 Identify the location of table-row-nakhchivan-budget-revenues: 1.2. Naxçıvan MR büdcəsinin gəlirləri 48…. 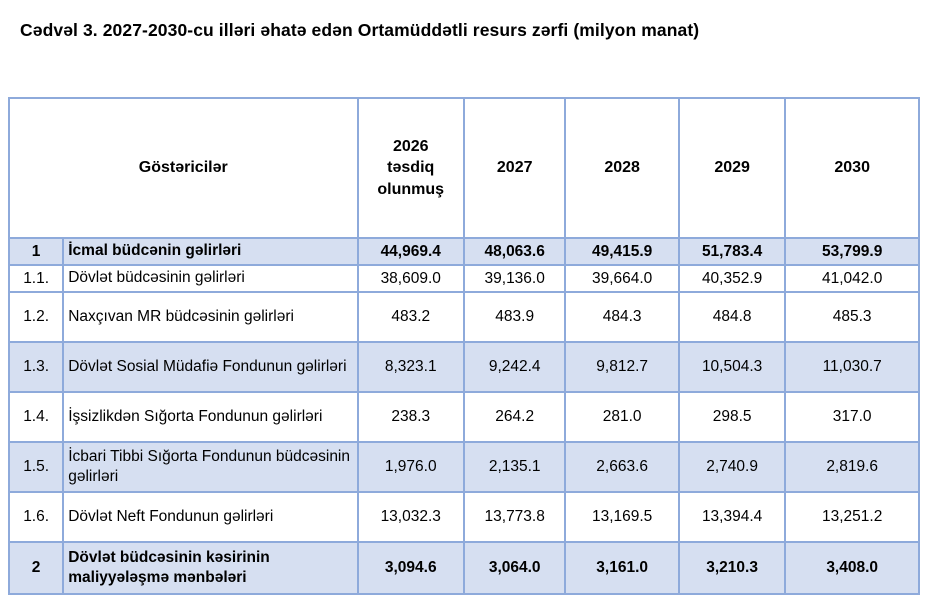
(463, 317).